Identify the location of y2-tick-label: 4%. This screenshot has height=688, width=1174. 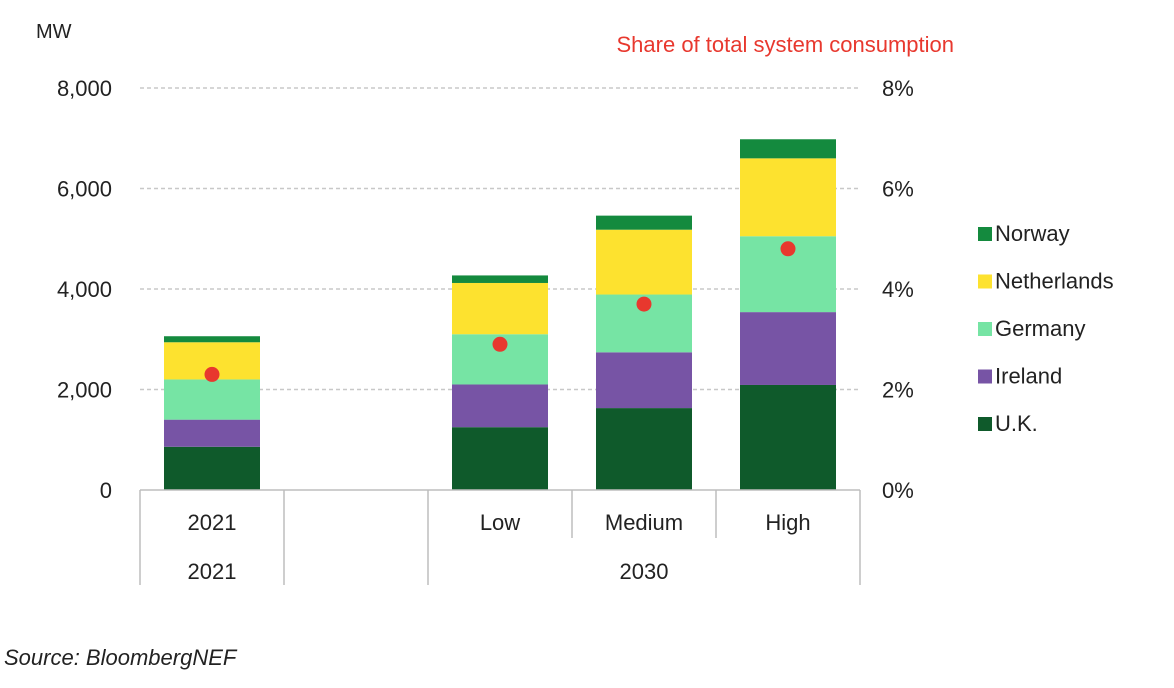
(898, 289).